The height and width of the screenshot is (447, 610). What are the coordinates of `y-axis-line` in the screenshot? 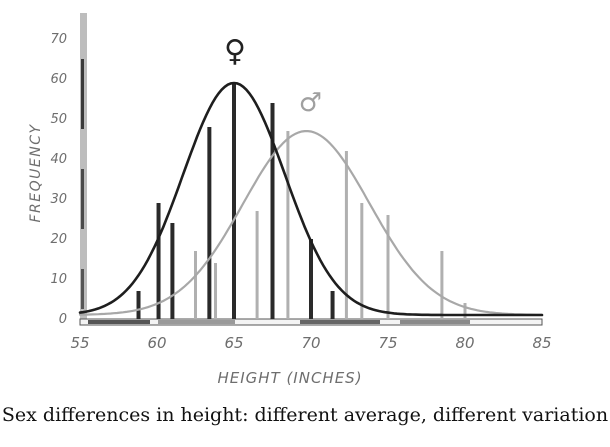 It's located at (83, 168).